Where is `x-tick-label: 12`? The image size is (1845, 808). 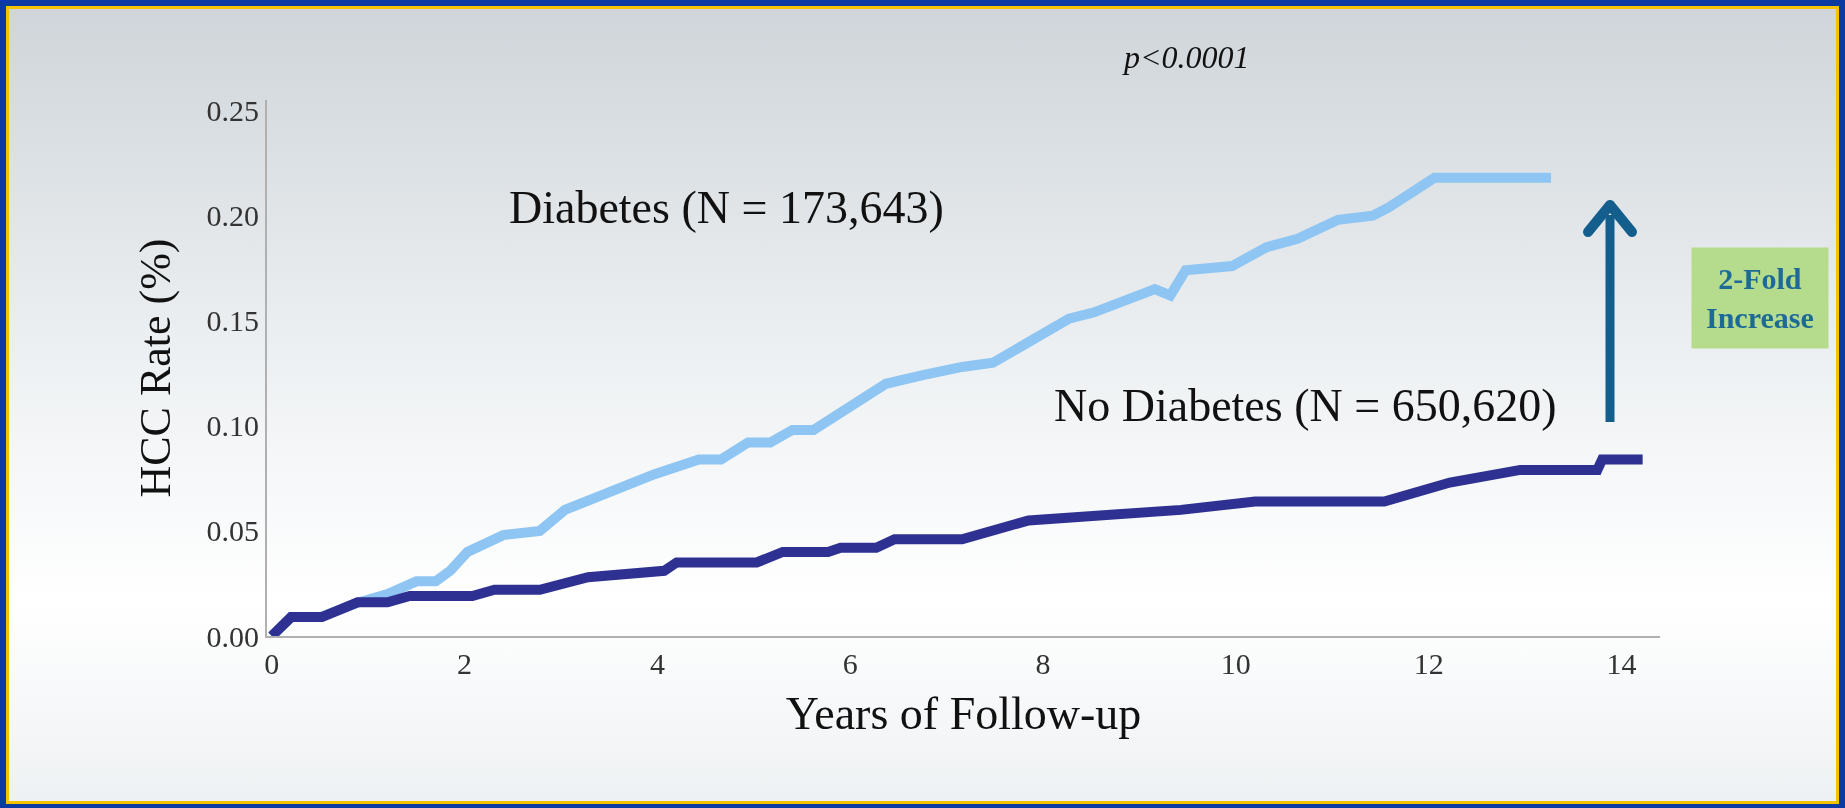 x-tick-label: 12 is located at coordinates (1428, 663).